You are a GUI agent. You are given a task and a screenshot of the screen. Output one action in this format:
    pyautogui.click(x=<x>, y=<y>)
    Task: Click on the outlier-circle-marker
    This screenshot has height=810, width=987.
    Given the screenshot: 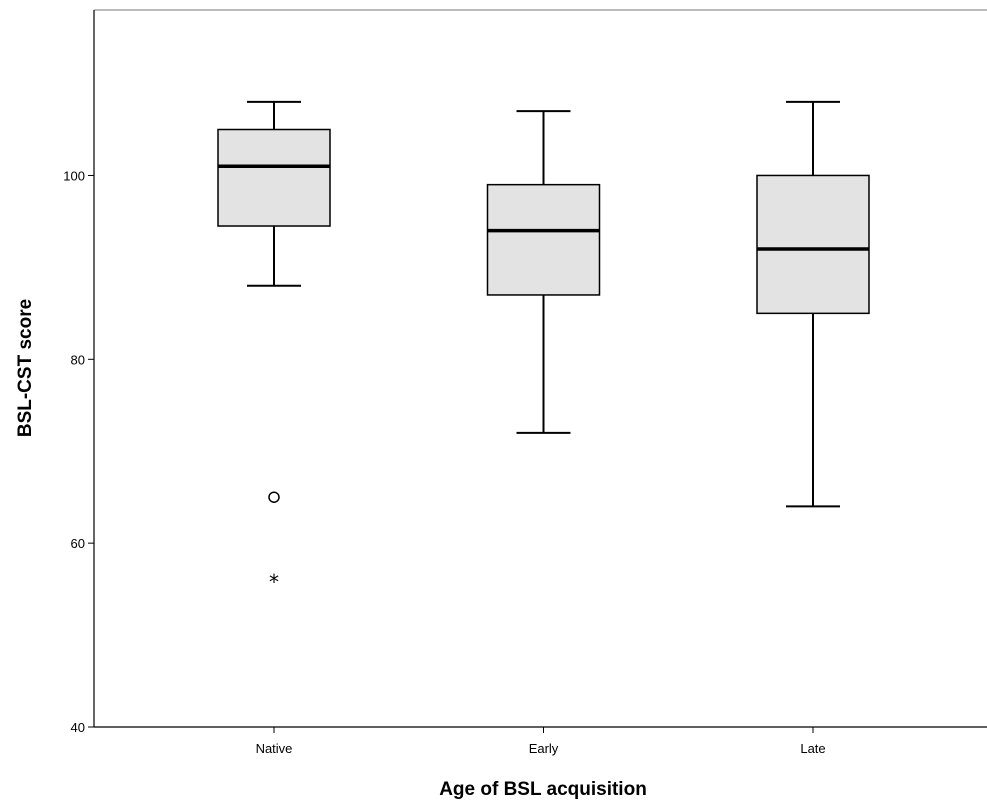 What is the action you would take?
    pyautogui.click(x=274, y=497)
    